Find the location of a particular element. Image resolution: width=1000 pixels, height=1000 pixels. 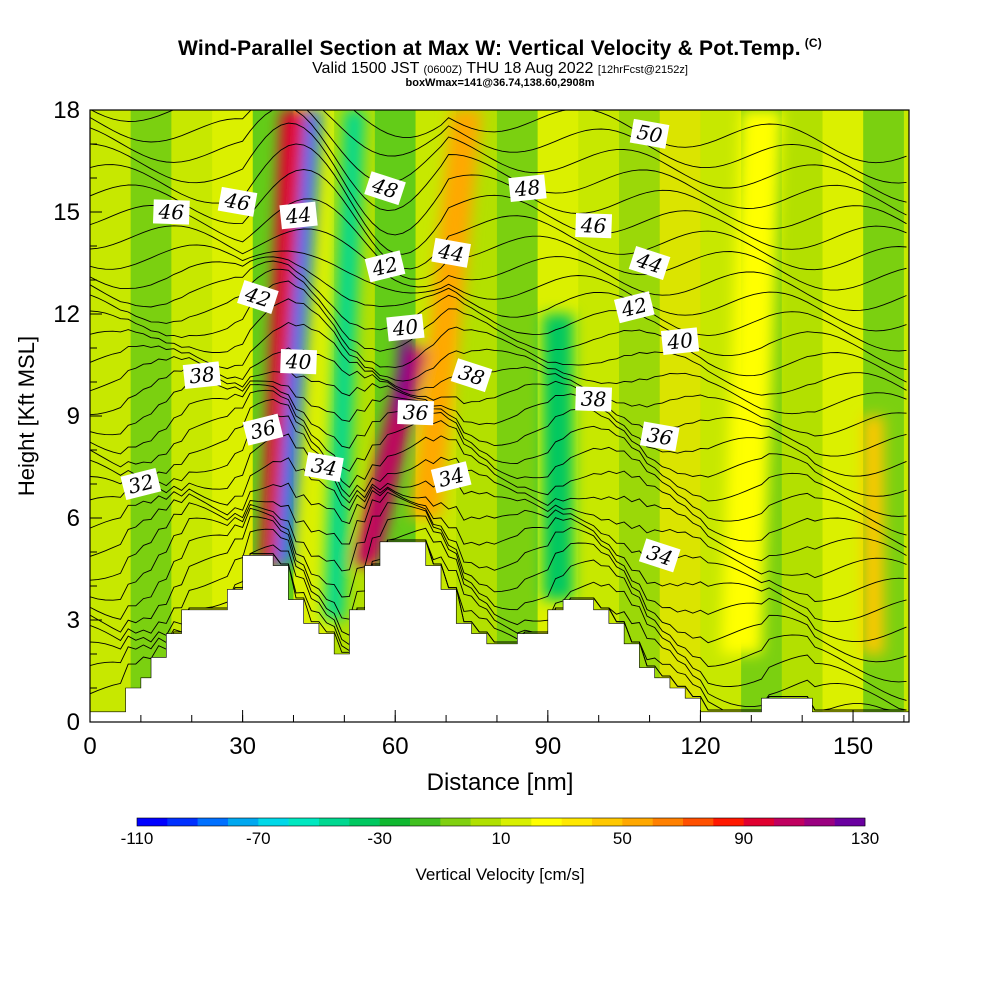

isotherm-label: 34 is located at coordinates (451, 477).